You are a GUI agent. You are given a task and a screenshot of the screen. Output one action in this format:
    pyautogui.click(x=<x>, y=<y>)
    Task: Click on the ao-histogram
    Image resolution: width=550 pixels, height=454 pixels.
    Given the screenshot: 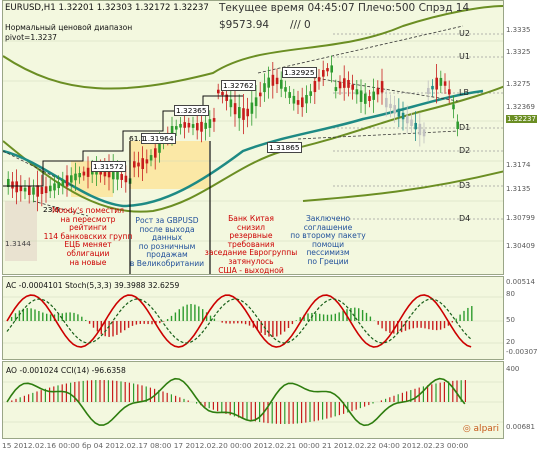 What is the action you would take?
    pyautogui.click(x=238, y=402)
    